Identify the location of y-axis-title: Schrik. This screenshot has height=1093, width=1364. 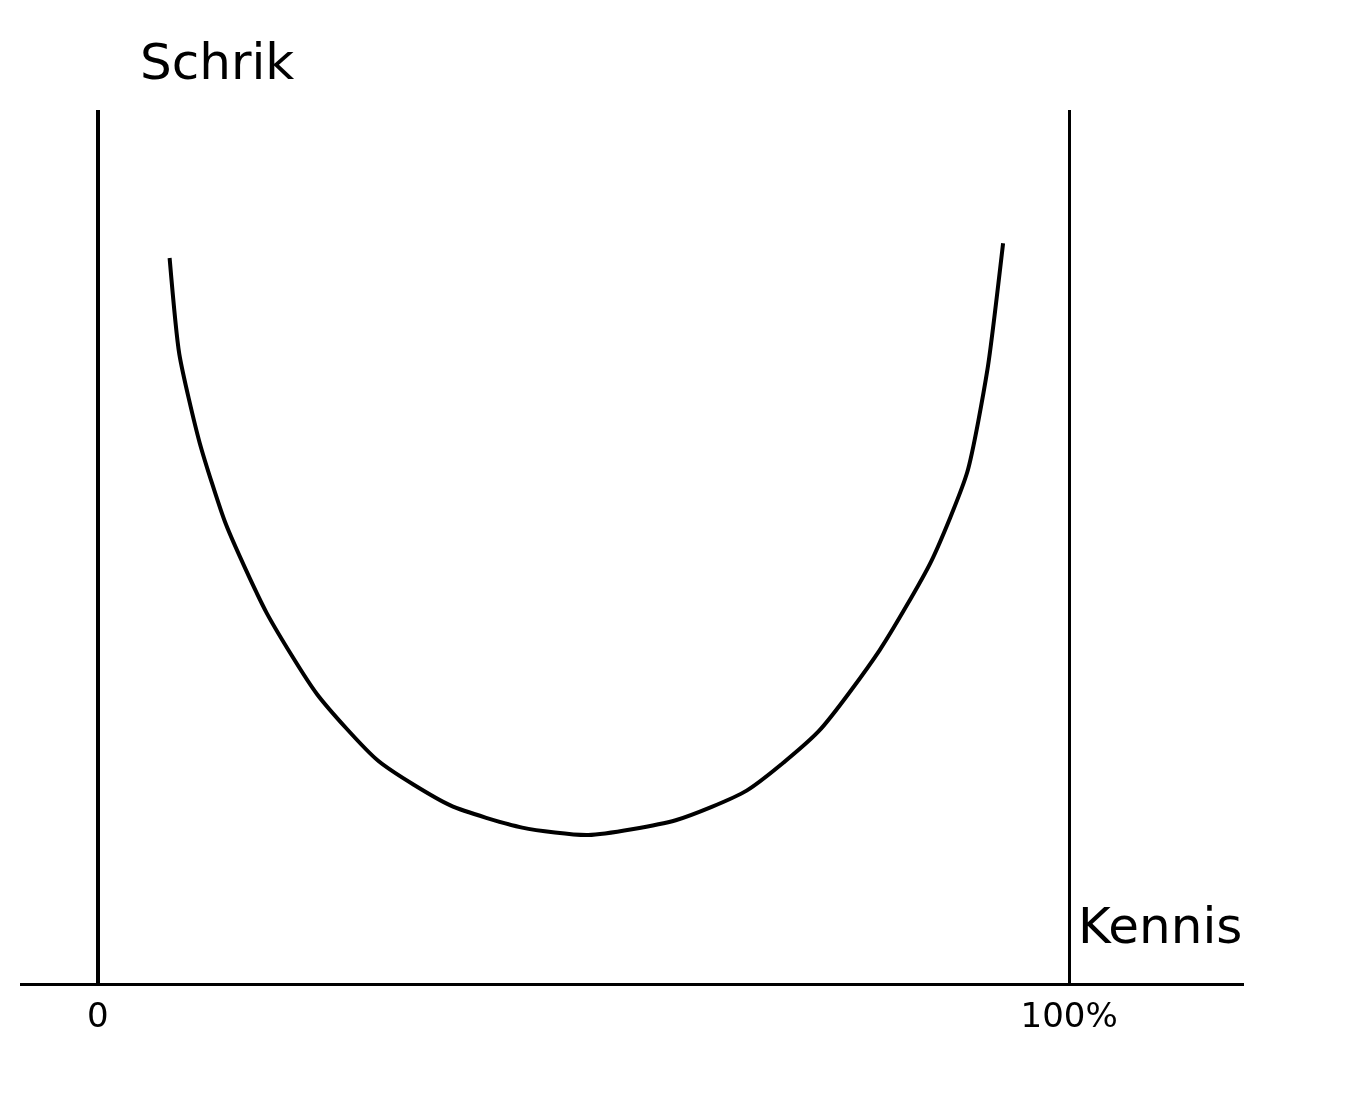
(217, 62).